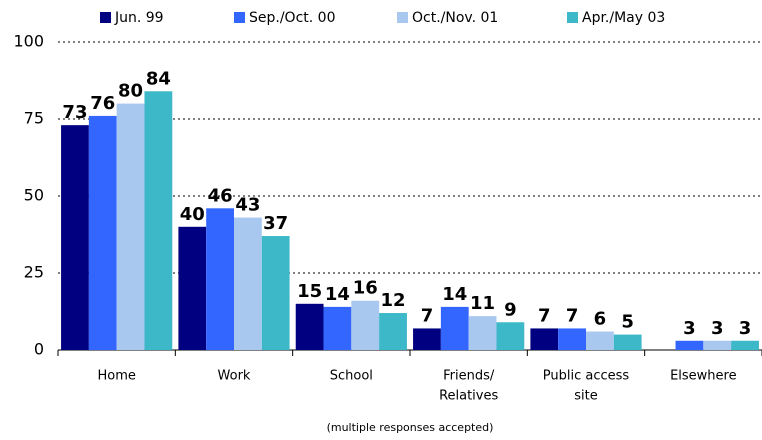 Image resolution: width=762 pixels, height=440 pixels. What do you see at coordinates (292, 18) in the screenshot?
I see `legend-label: Sep./Oct. 00` at bounding box center [292, 18].